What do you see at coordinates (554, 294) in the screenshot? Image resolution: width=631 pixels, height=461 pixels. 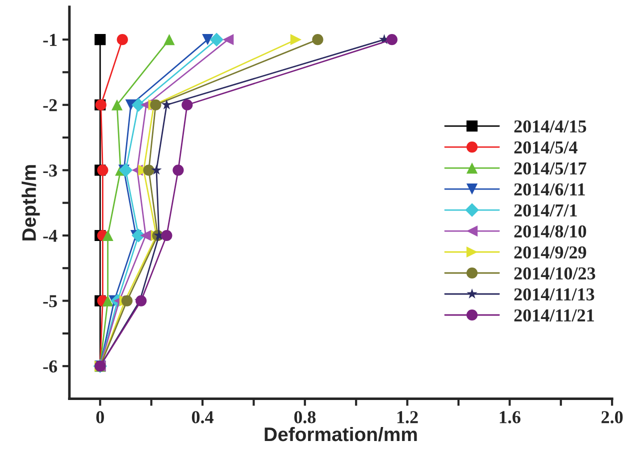 I see `legend-label: 2014/11/13` at bounding box center [554, 294].